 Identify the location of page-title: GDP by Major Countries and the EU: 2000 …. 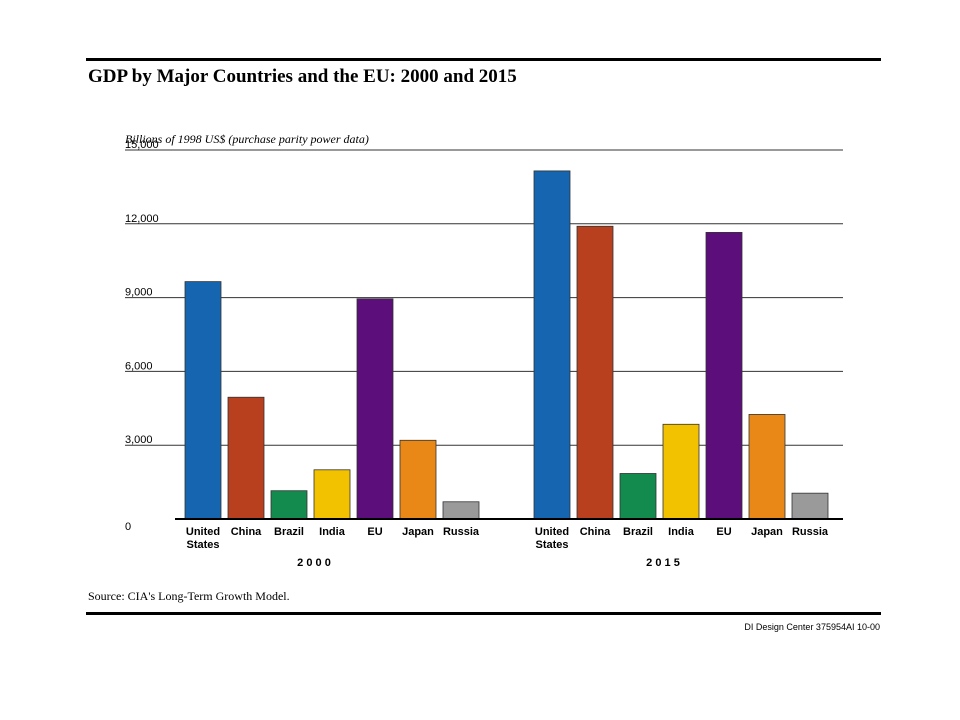
(302, 76).